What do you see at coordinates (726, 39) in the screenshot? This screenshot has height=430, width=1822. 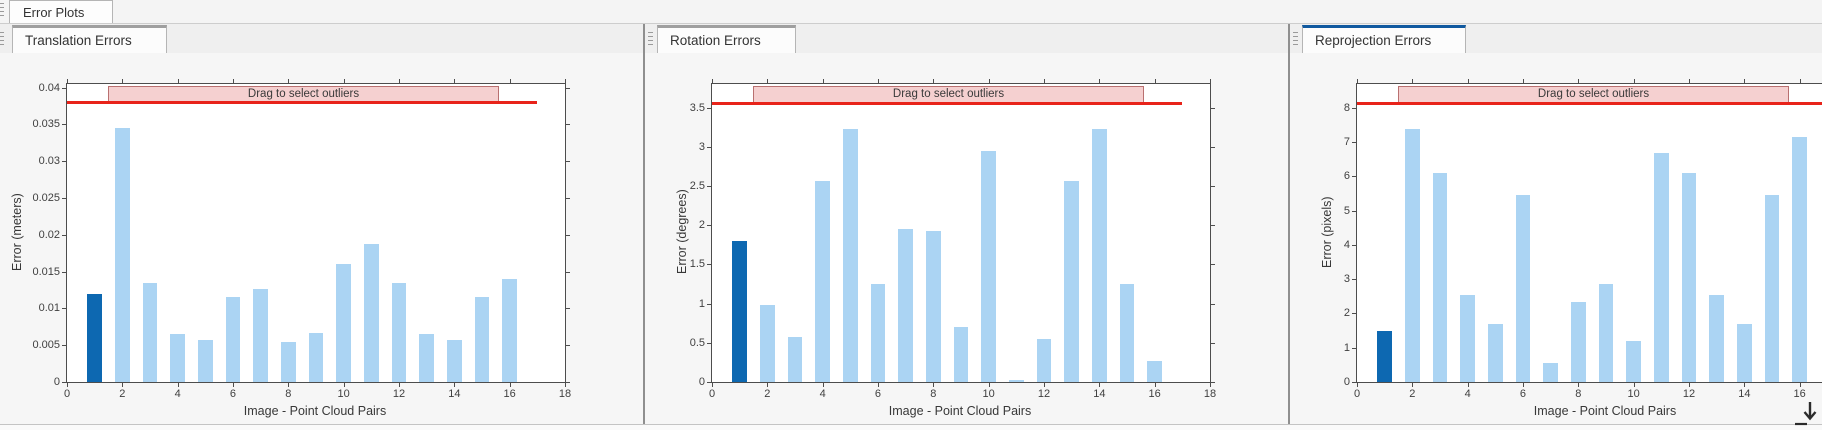 I see `tab-rotation-errors: Rotation Errors` at bounding box center [726, 39].